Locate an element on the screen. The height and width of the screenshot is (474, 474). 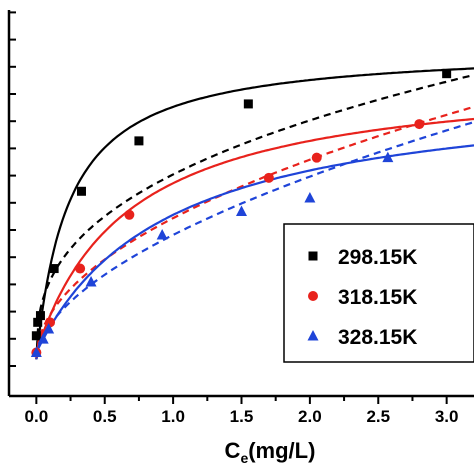
x-tick-label: 2.5 is located at coordinates (378, 416).